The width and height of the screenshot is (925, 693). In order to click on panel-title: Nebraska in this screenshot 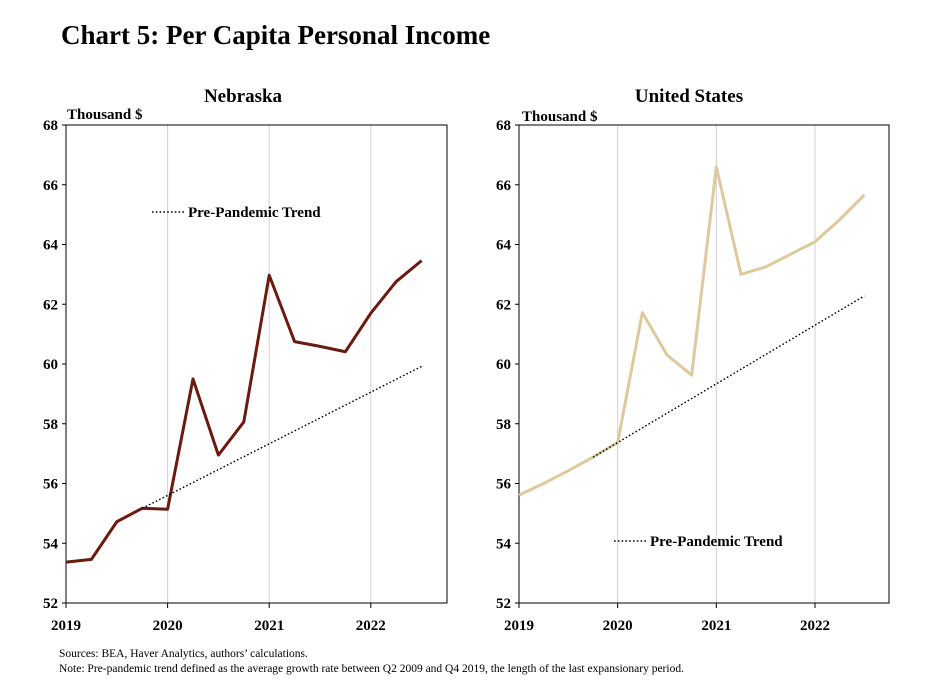, I will do `click(243, 96)`.